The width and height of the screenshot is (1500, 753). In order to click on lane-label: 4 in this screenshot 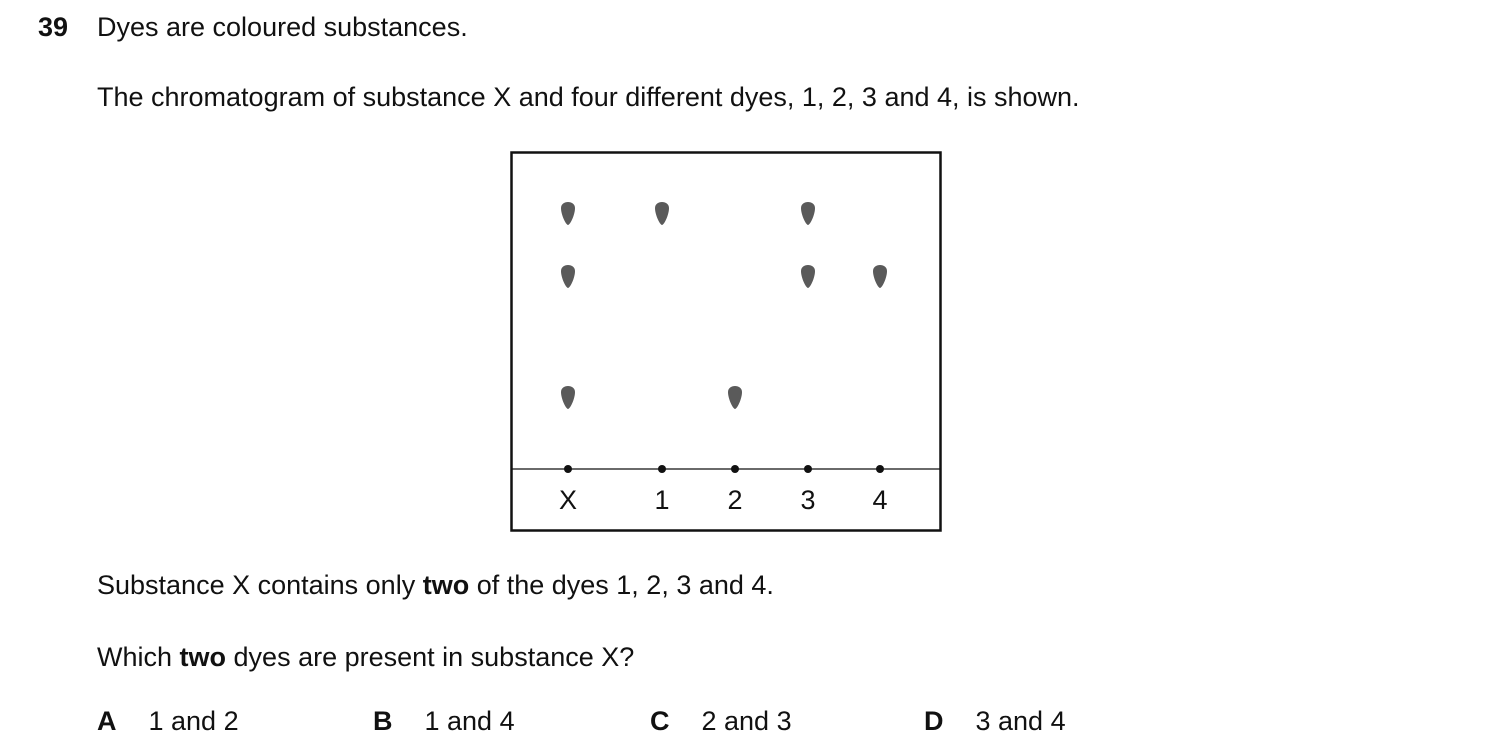, I will do `click(879, 500)`.